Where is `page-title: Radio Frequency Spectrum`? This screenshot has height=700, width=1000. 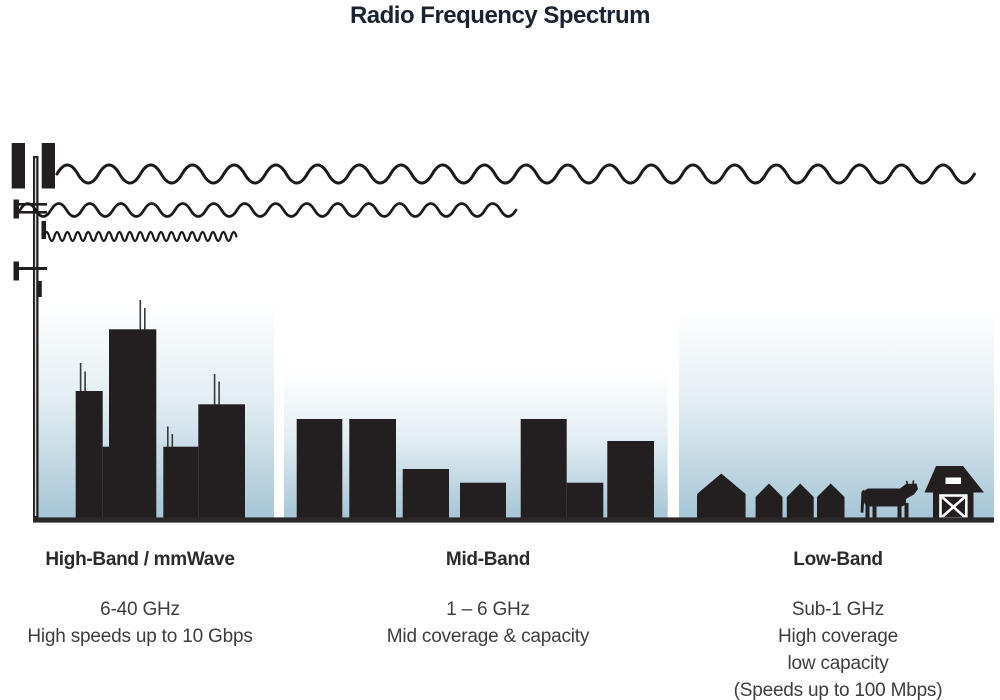
page-title: Radio Frequency Spectrum is located at coordinates (500, 15).